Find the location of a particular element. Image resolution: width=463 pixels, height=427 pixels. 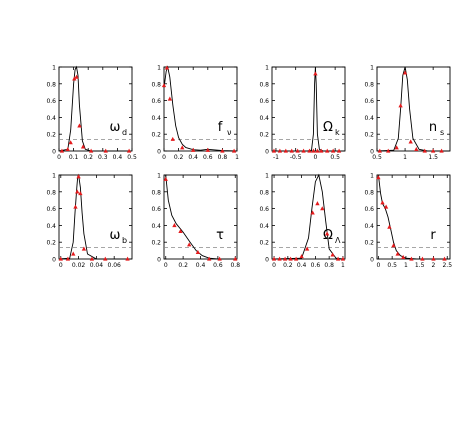

x-tick-label: 2.5 is located at coordinates (447, 265).